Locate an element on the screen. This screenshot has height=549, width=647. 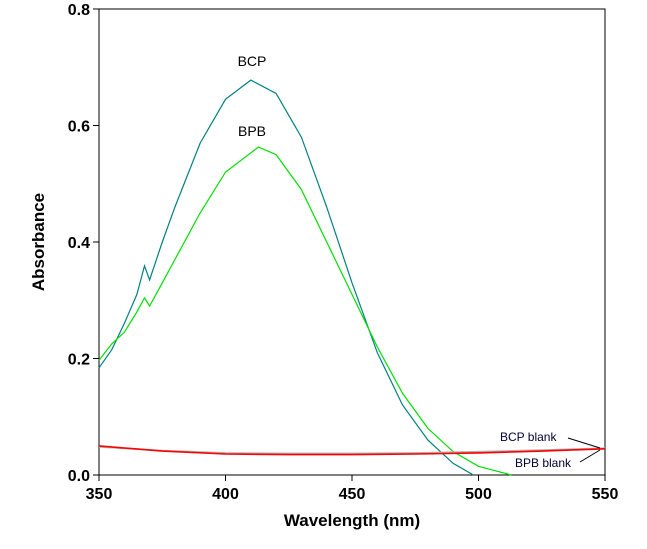
y-tick-label: 0.4 is located at coordinates (79, 243).